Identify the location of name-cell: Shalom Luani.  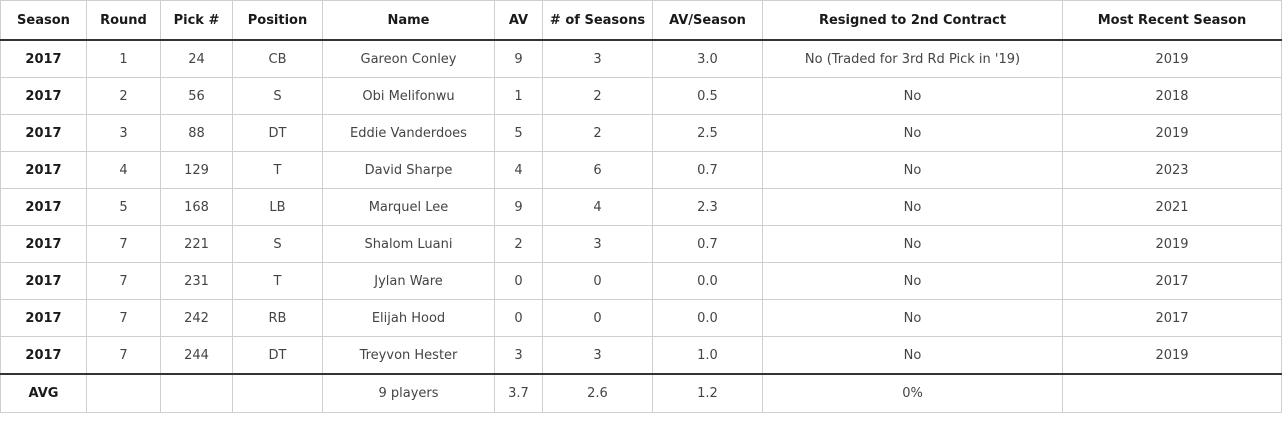
(408, 244).